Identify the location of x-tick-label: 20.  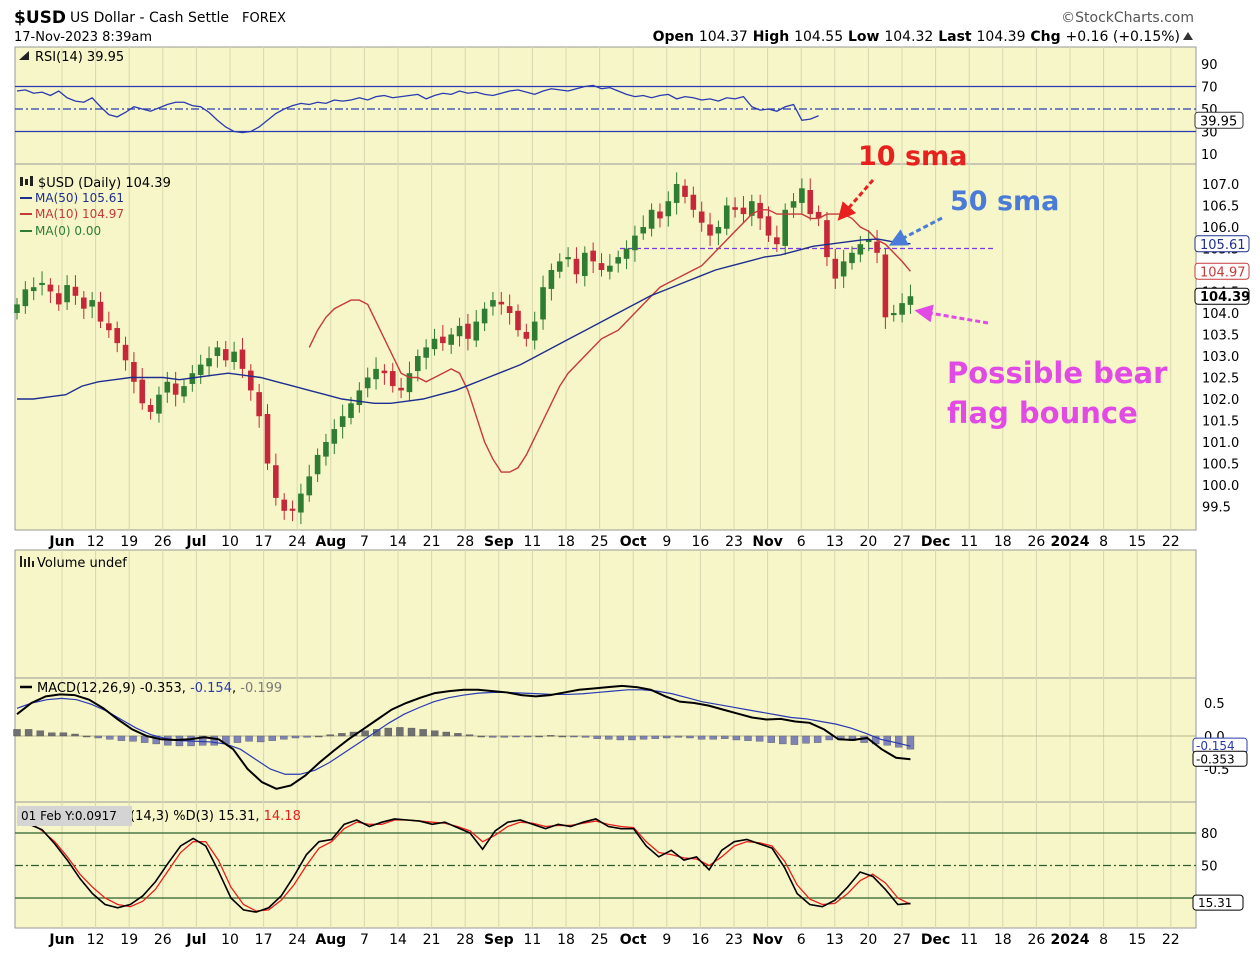
(868, 940).